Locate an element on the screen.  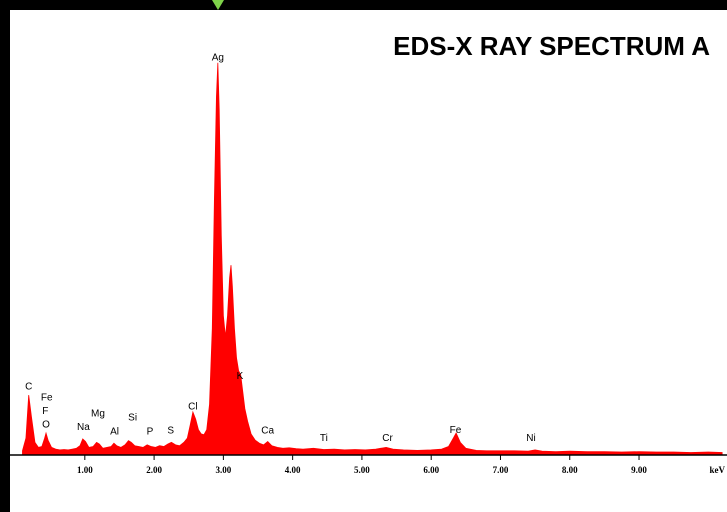
peak-label: Na is located at coordinates (83, 427).